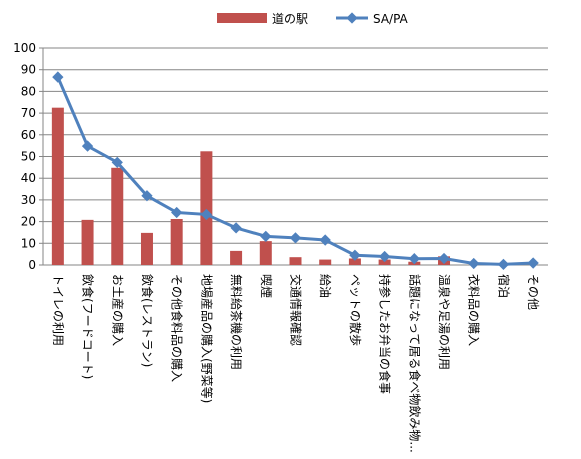 The width and height of the screenshot is (581, 459). What do you see at coordinates (313, 19) in the screenshot?
I see `legend: 道の駅 SA/PA` at bounding box center [313, 19].